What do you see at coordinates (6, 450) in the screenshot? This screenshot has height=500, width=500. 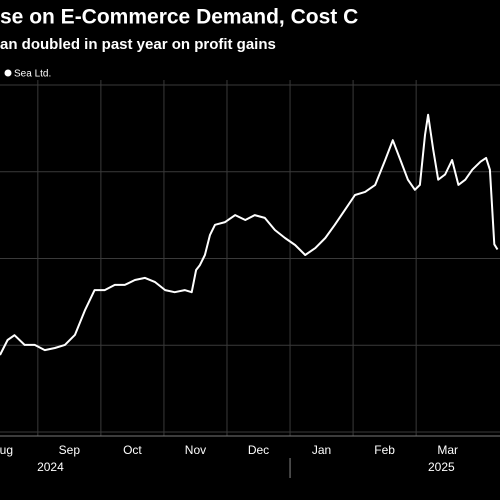 I see `x-tick-label: ug` at bounding box center [6, 450].